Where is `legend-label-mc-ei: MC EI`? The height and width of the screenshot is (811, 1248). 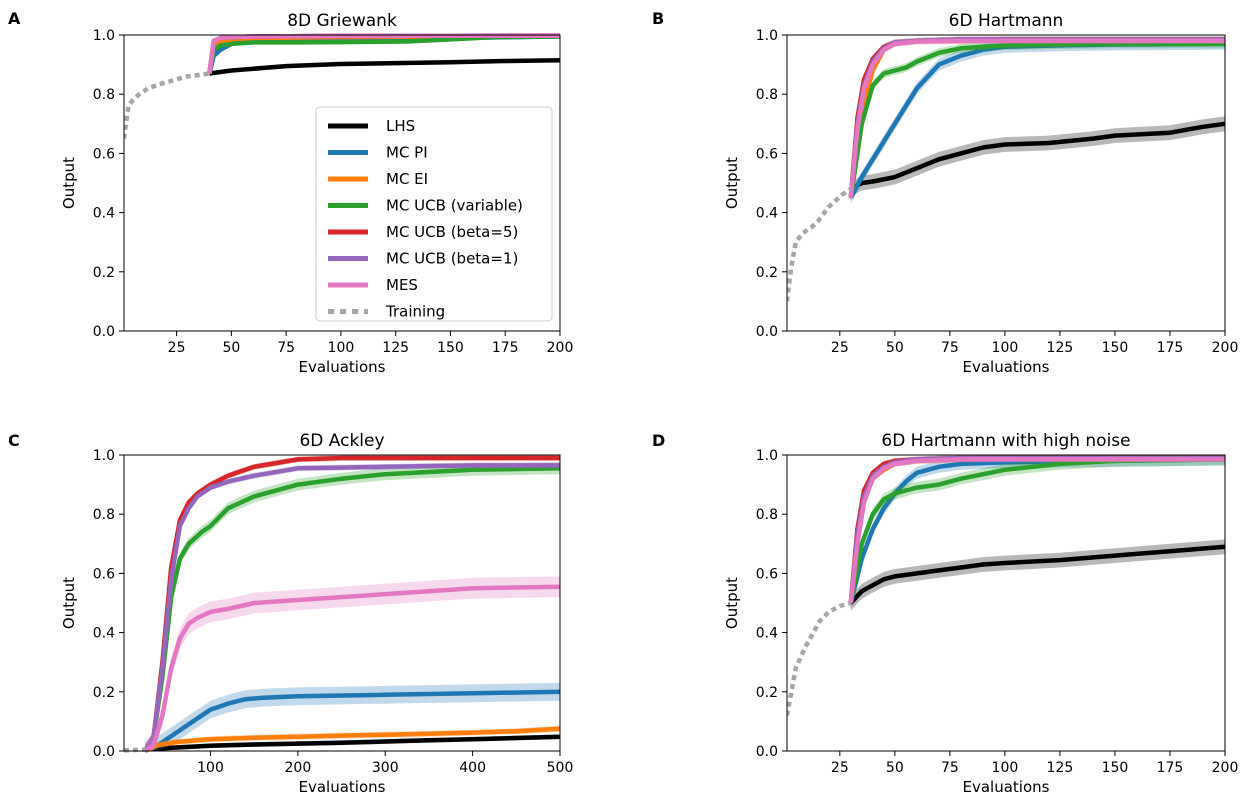
legend-label-mc-ei: MC EI is located at coordinates (407, 179).